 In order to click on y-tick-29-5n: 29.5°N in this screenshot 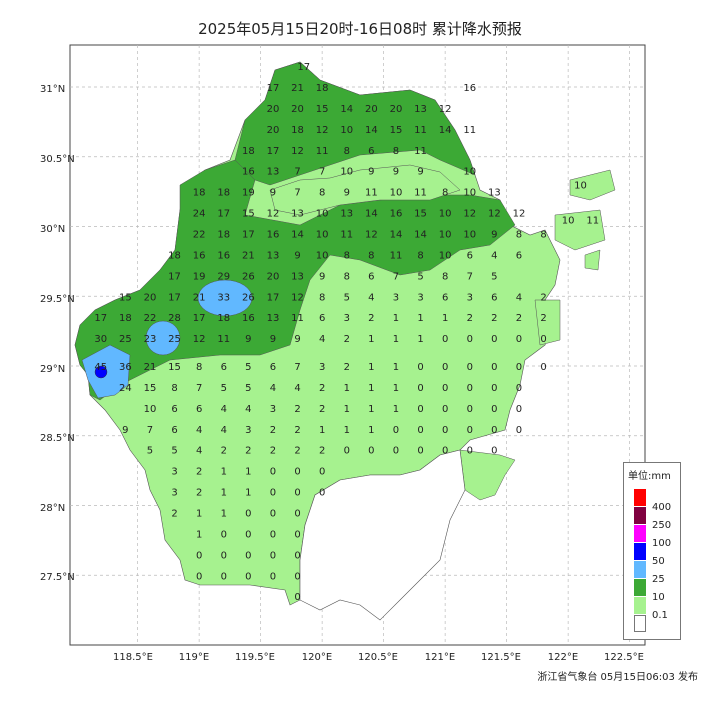, I will do `click(57, 299)`.